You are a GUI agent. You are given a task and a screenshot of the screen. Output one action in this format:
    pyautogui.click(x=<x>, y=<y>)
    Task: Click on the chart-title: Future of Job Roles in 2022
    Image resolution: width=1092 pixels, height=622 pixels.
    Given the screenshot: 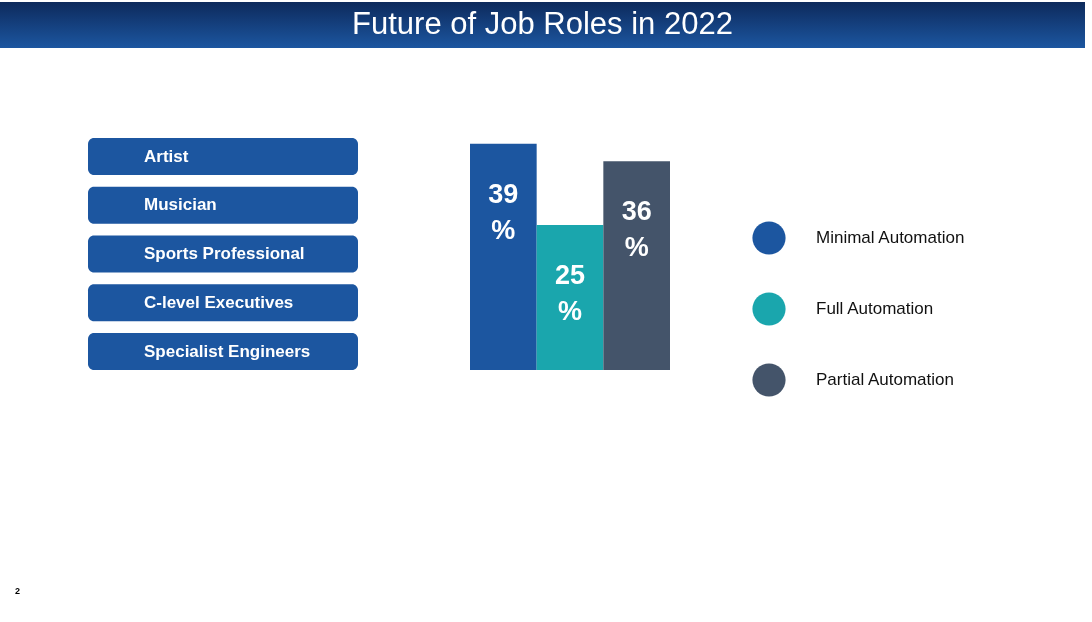 What is the action you would take?
    pyautogui.click(x=542, y=23)
    